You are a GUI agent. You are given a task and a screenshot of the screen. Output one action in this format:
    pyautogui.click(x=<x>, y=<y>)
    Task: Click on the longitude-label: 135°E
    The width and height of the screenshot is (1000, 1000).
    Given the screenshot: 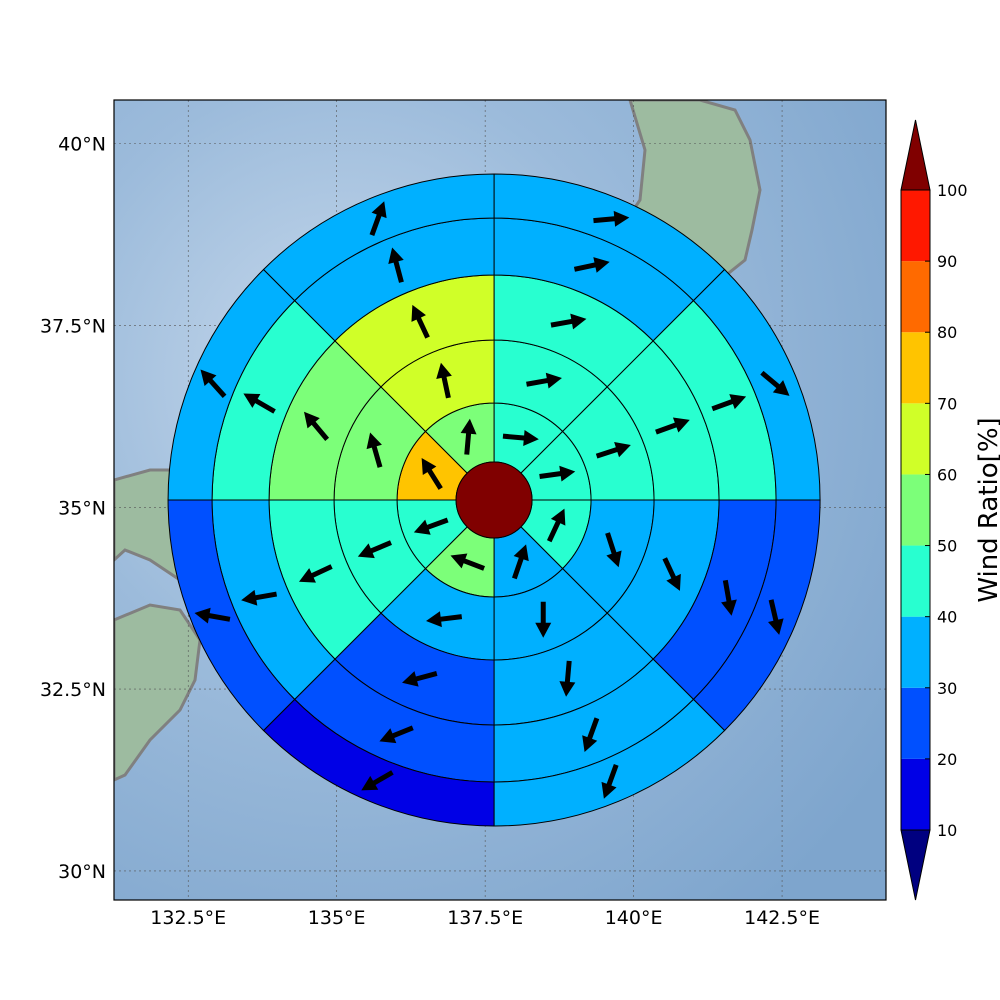 What is the action you would take?
    pyautogui.click(x=337, y=918)
    